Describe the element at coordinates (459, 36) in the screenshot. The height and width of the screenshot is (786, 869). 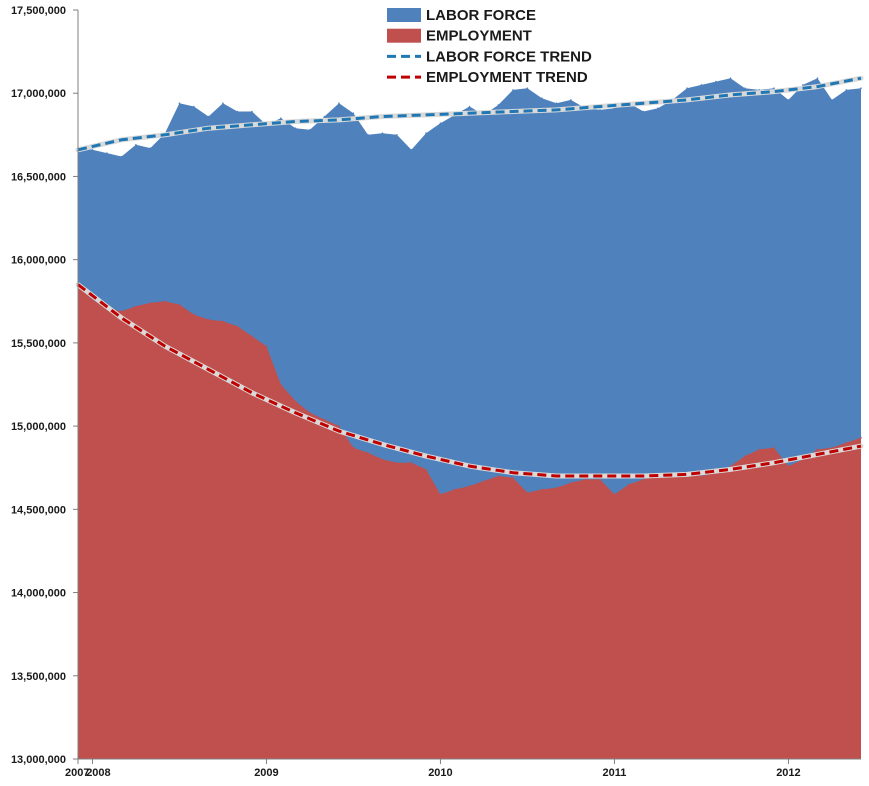
I see `legend-item-employment: EMPLOYMENT` at that location.